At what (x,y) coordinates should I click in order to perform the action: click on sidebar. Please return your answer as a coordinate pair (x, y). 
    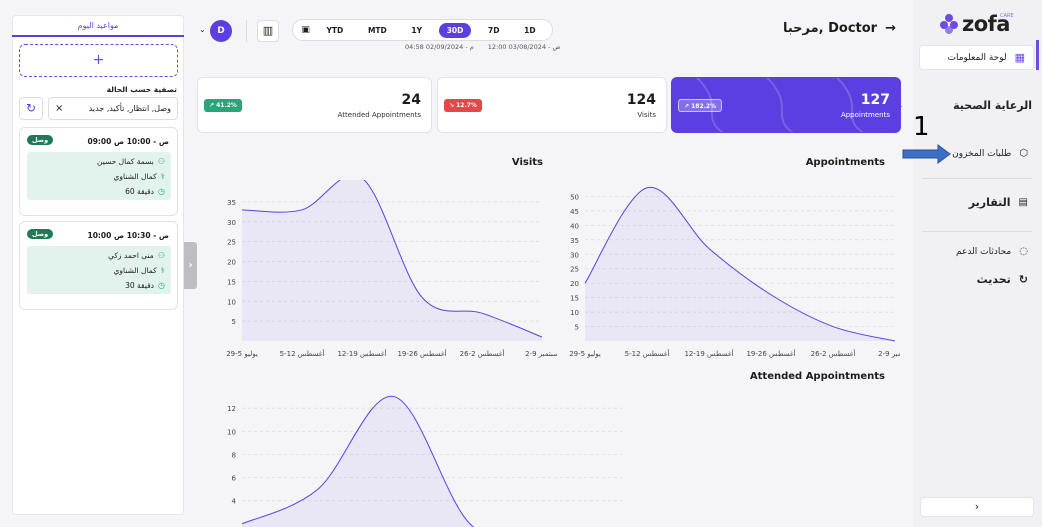
    Looking at the image, I should click on (977, 263).